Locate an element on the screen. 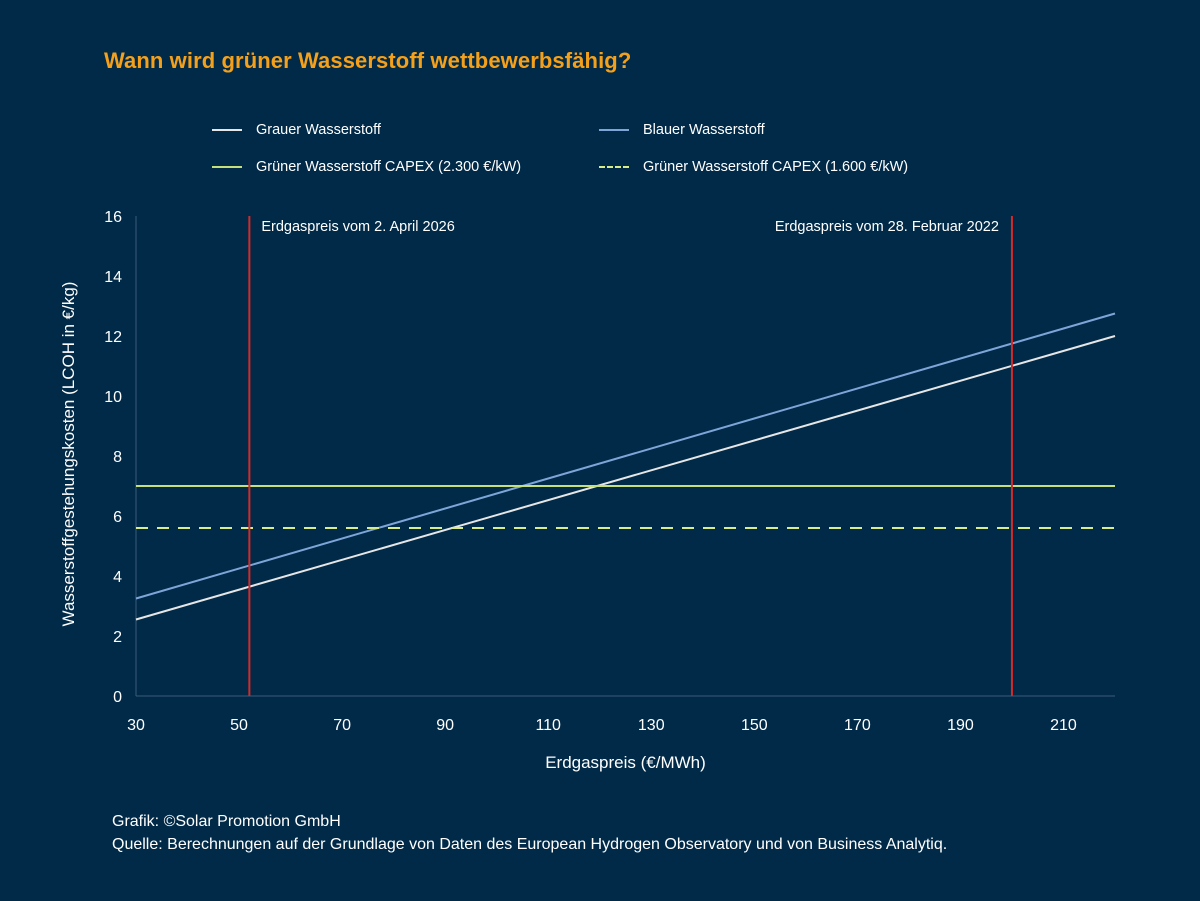 The width and height of the screenshot is (1200, 901). y-tick-label: 4 is located at coordinates (117, 577).